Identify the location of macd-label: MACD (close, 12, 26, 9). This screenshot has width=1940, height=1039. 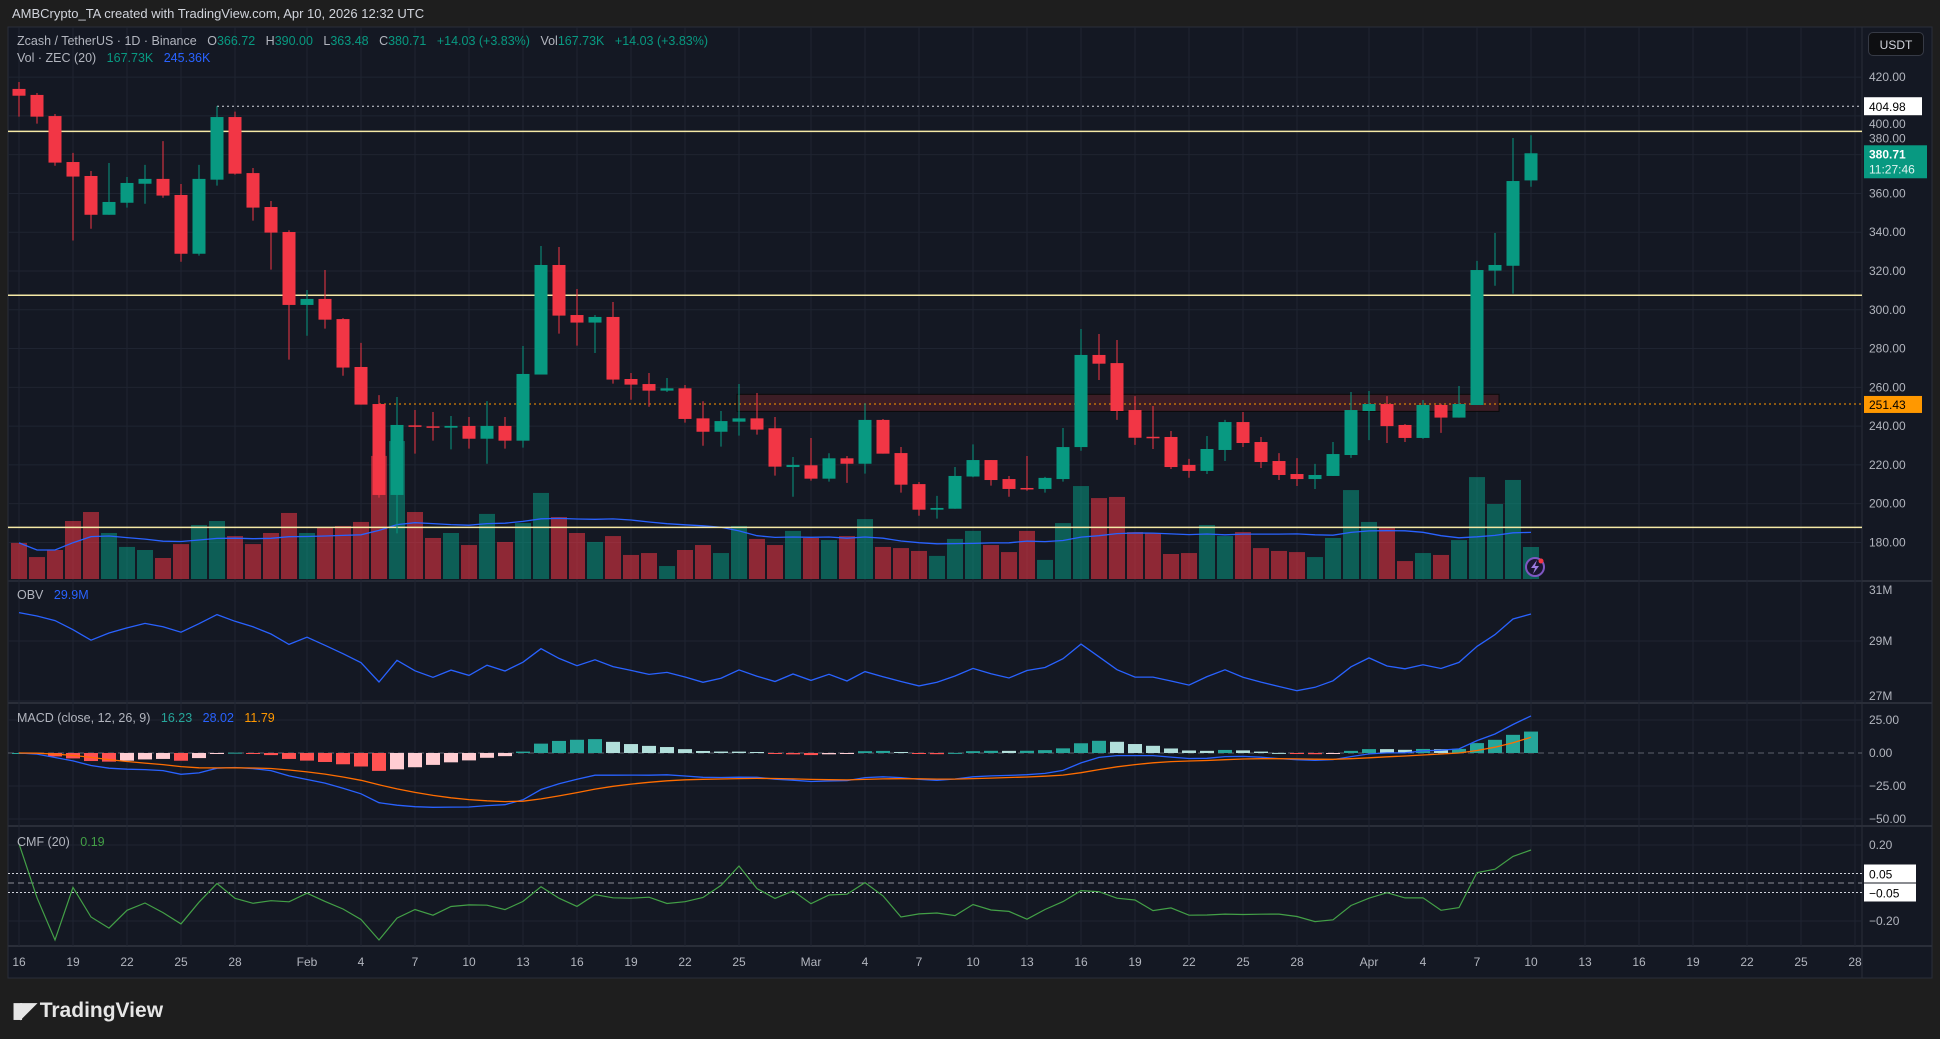
(84, 718).